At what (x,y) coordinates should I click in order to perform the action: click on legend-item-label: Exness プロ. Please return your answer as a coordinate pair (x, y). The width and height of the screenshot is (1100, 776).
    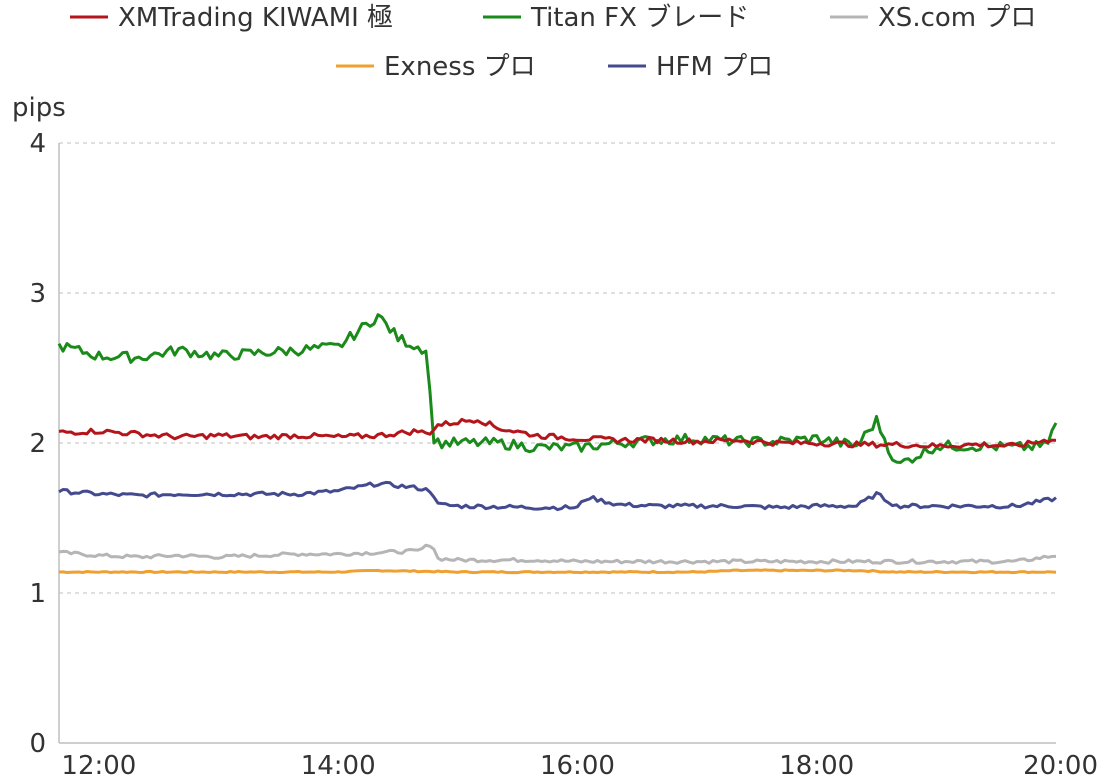
    Looking at the image, I should click on (460, 67).